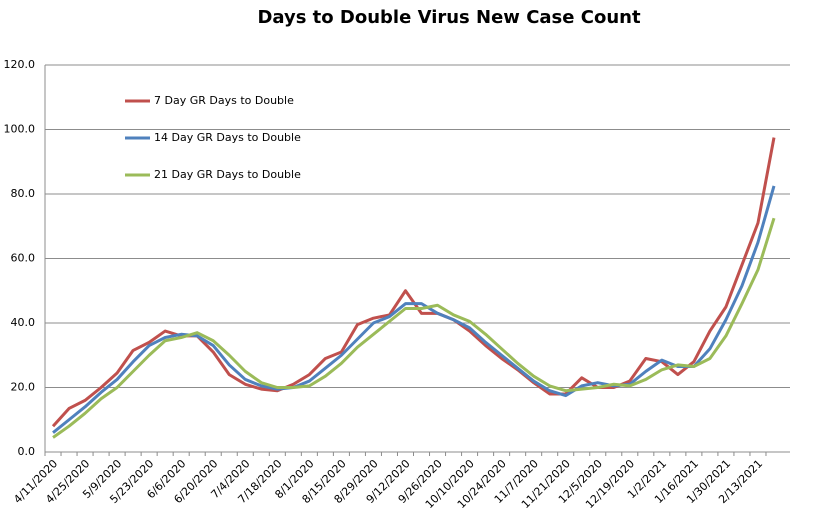  What do you see at coordinates (449, 17) in the screenshot?
I see `chart-title: Days to Double Virus New Case Count` at bounding box center [449, 17].